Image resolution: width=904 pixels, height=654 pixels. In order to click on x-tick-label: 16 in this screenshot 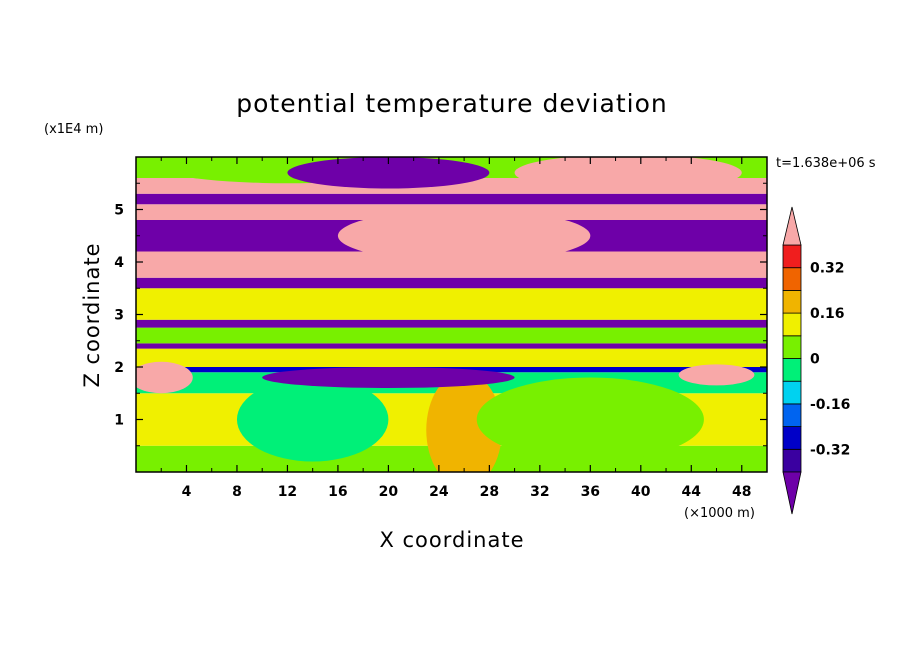, I will do `click(337, 492)`.